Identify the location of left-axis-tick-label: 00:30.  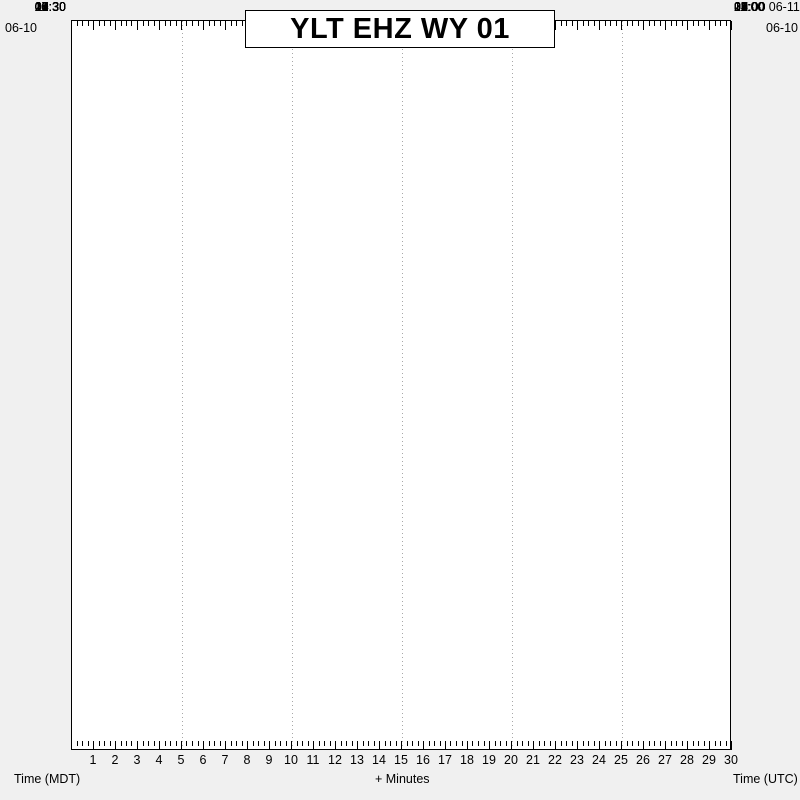
(50, 7).